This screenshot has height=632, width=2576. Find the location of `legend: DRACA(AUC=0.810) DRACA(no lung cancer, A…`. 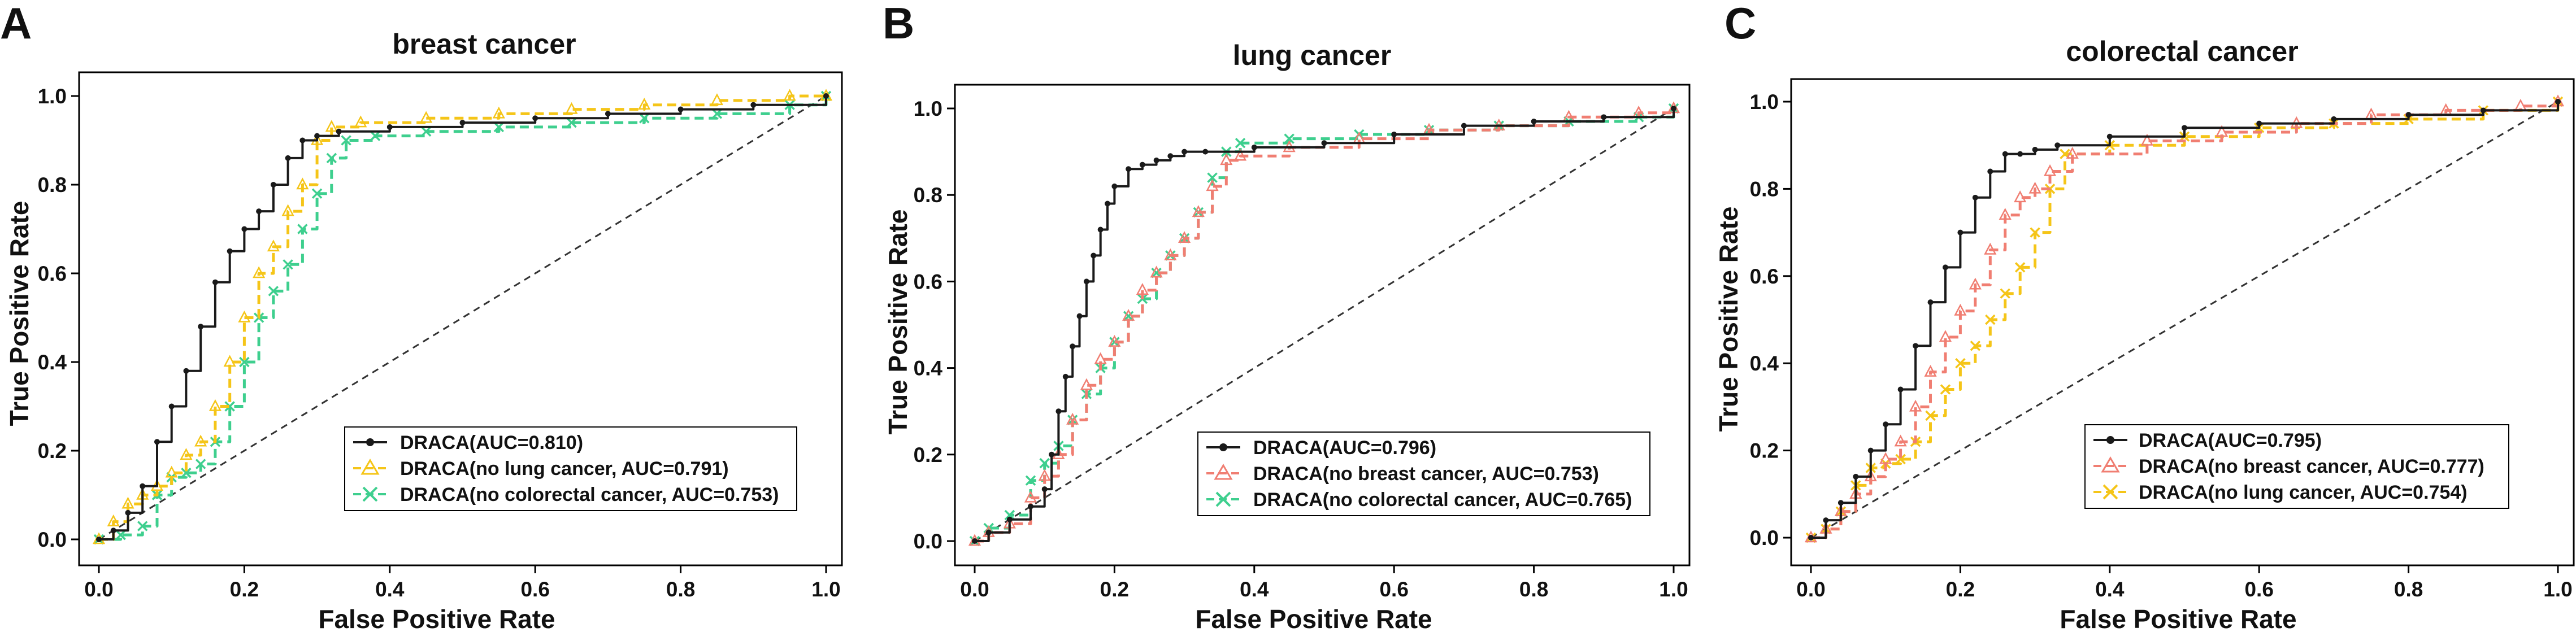

legend: DRACA(AUC=0.810) DRACA(no lung cancer, A… is located at coordinates (570, 469).